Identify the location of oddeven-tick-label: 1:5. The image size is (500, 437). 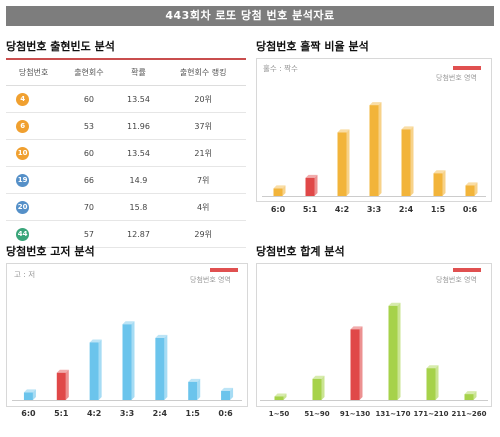
(438, 209).